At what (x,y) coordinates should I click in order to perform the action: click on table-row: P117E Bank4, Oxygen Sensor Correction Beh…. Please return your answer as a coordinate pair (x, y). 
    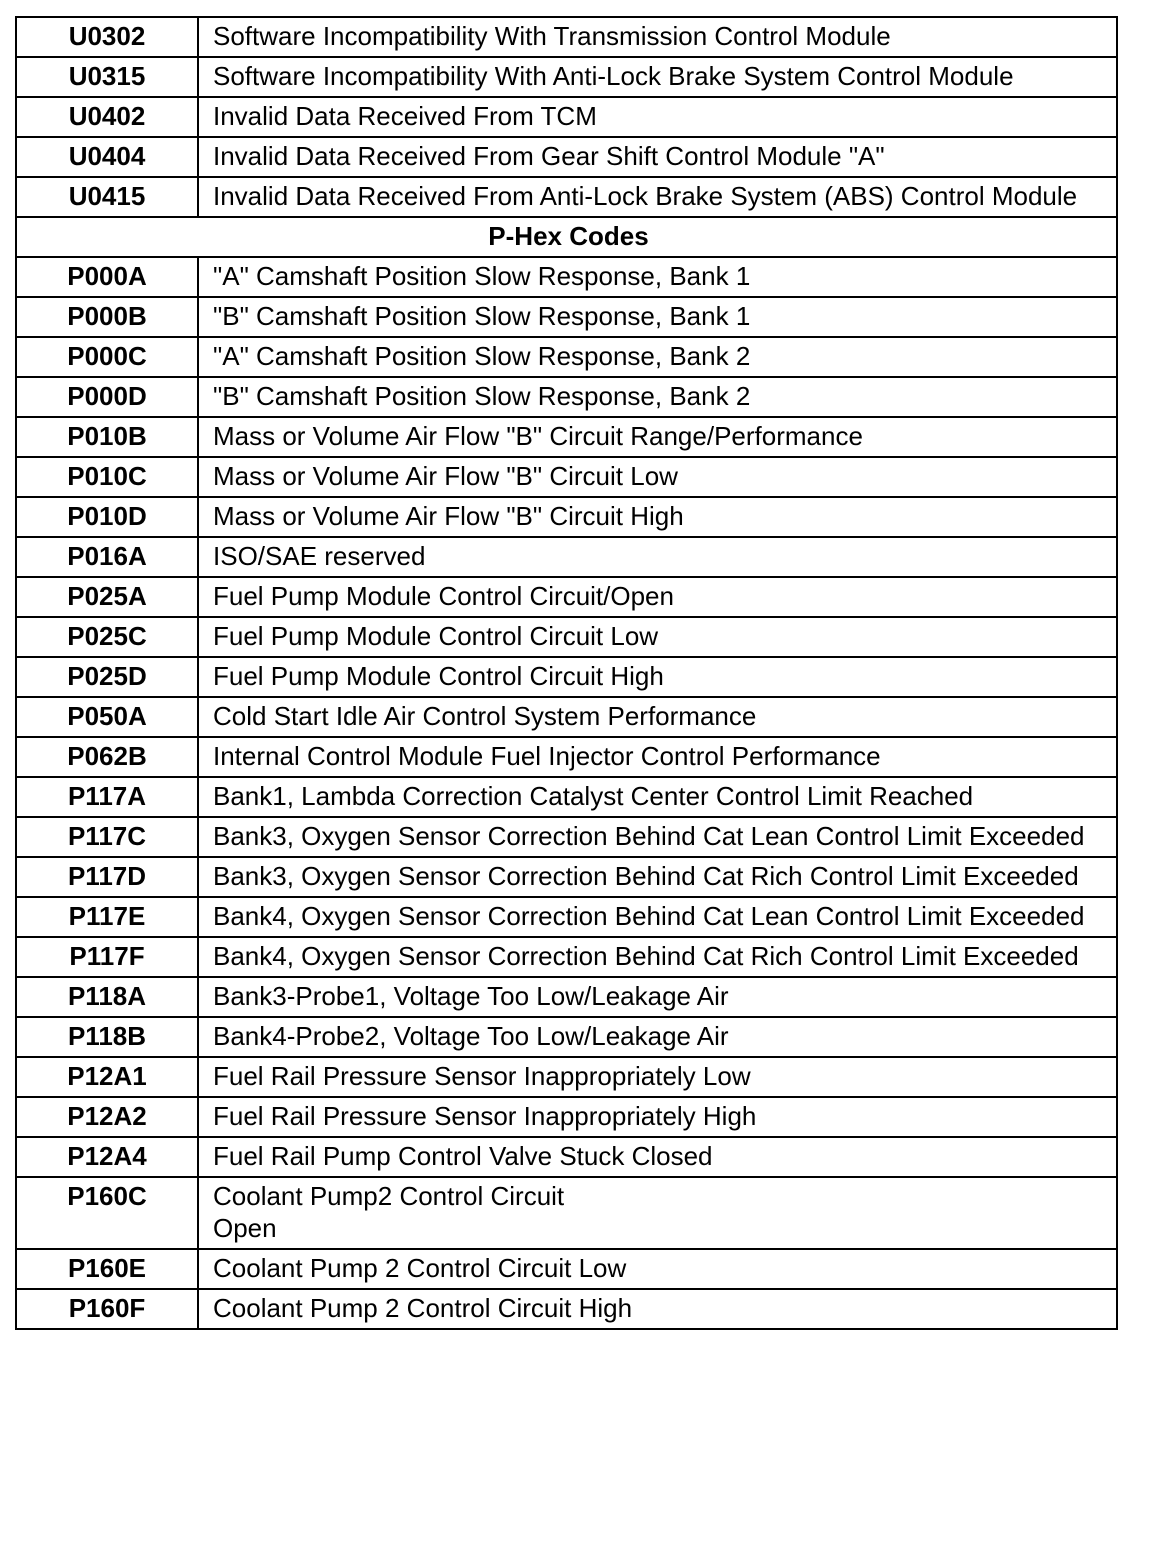
    Looking at the image, I should click on (566, 917).